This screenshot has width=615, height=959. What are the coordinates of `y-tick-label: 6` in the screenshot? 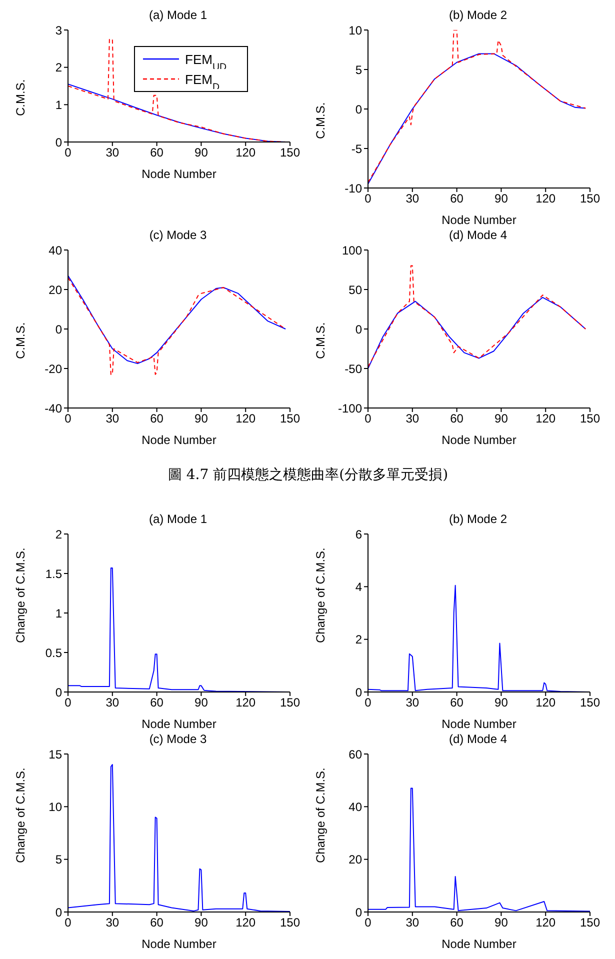 It's located at (358, 534).